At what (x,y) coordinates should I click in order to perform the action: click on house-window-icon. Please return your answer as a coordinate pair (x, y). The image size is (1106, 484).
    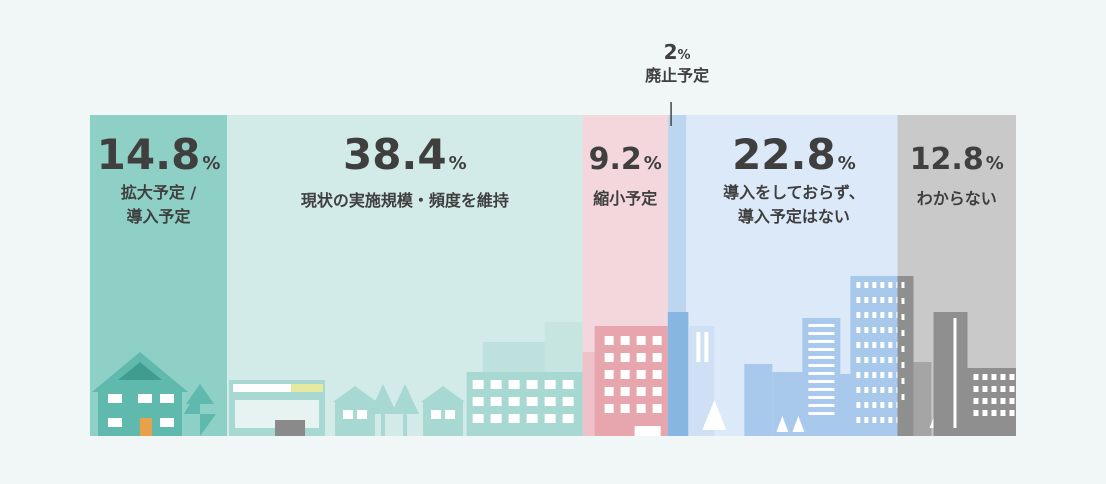
    Looking at the image, I should click on (115, 422).